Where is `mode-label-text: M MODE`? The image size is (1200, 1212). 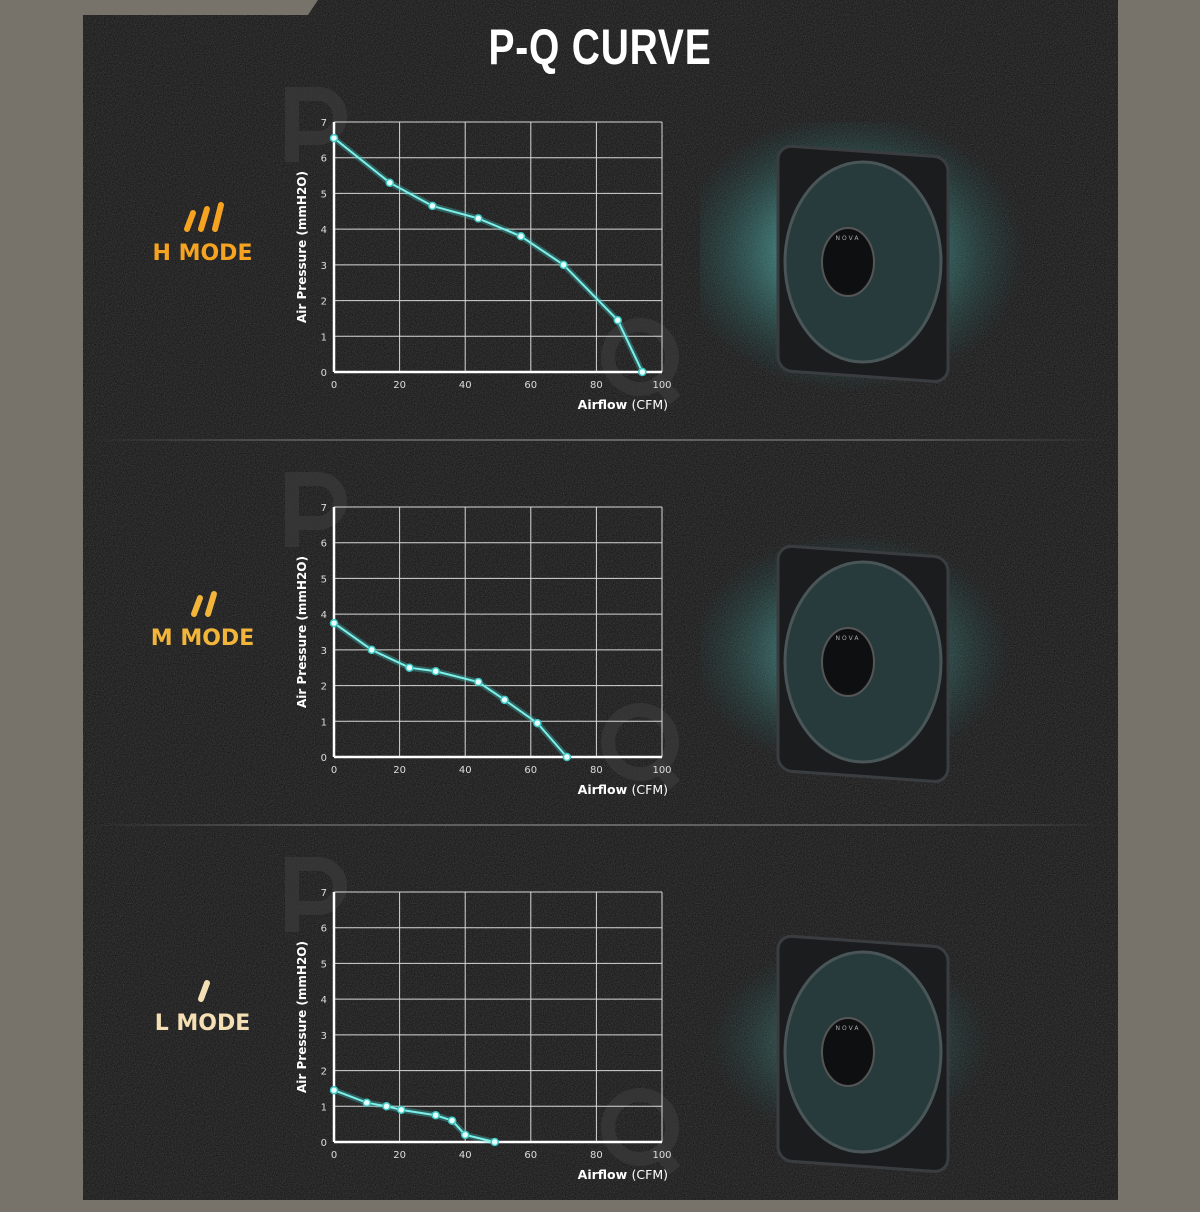 mode-label-text: M MODE is located at coordinates (202, 638).